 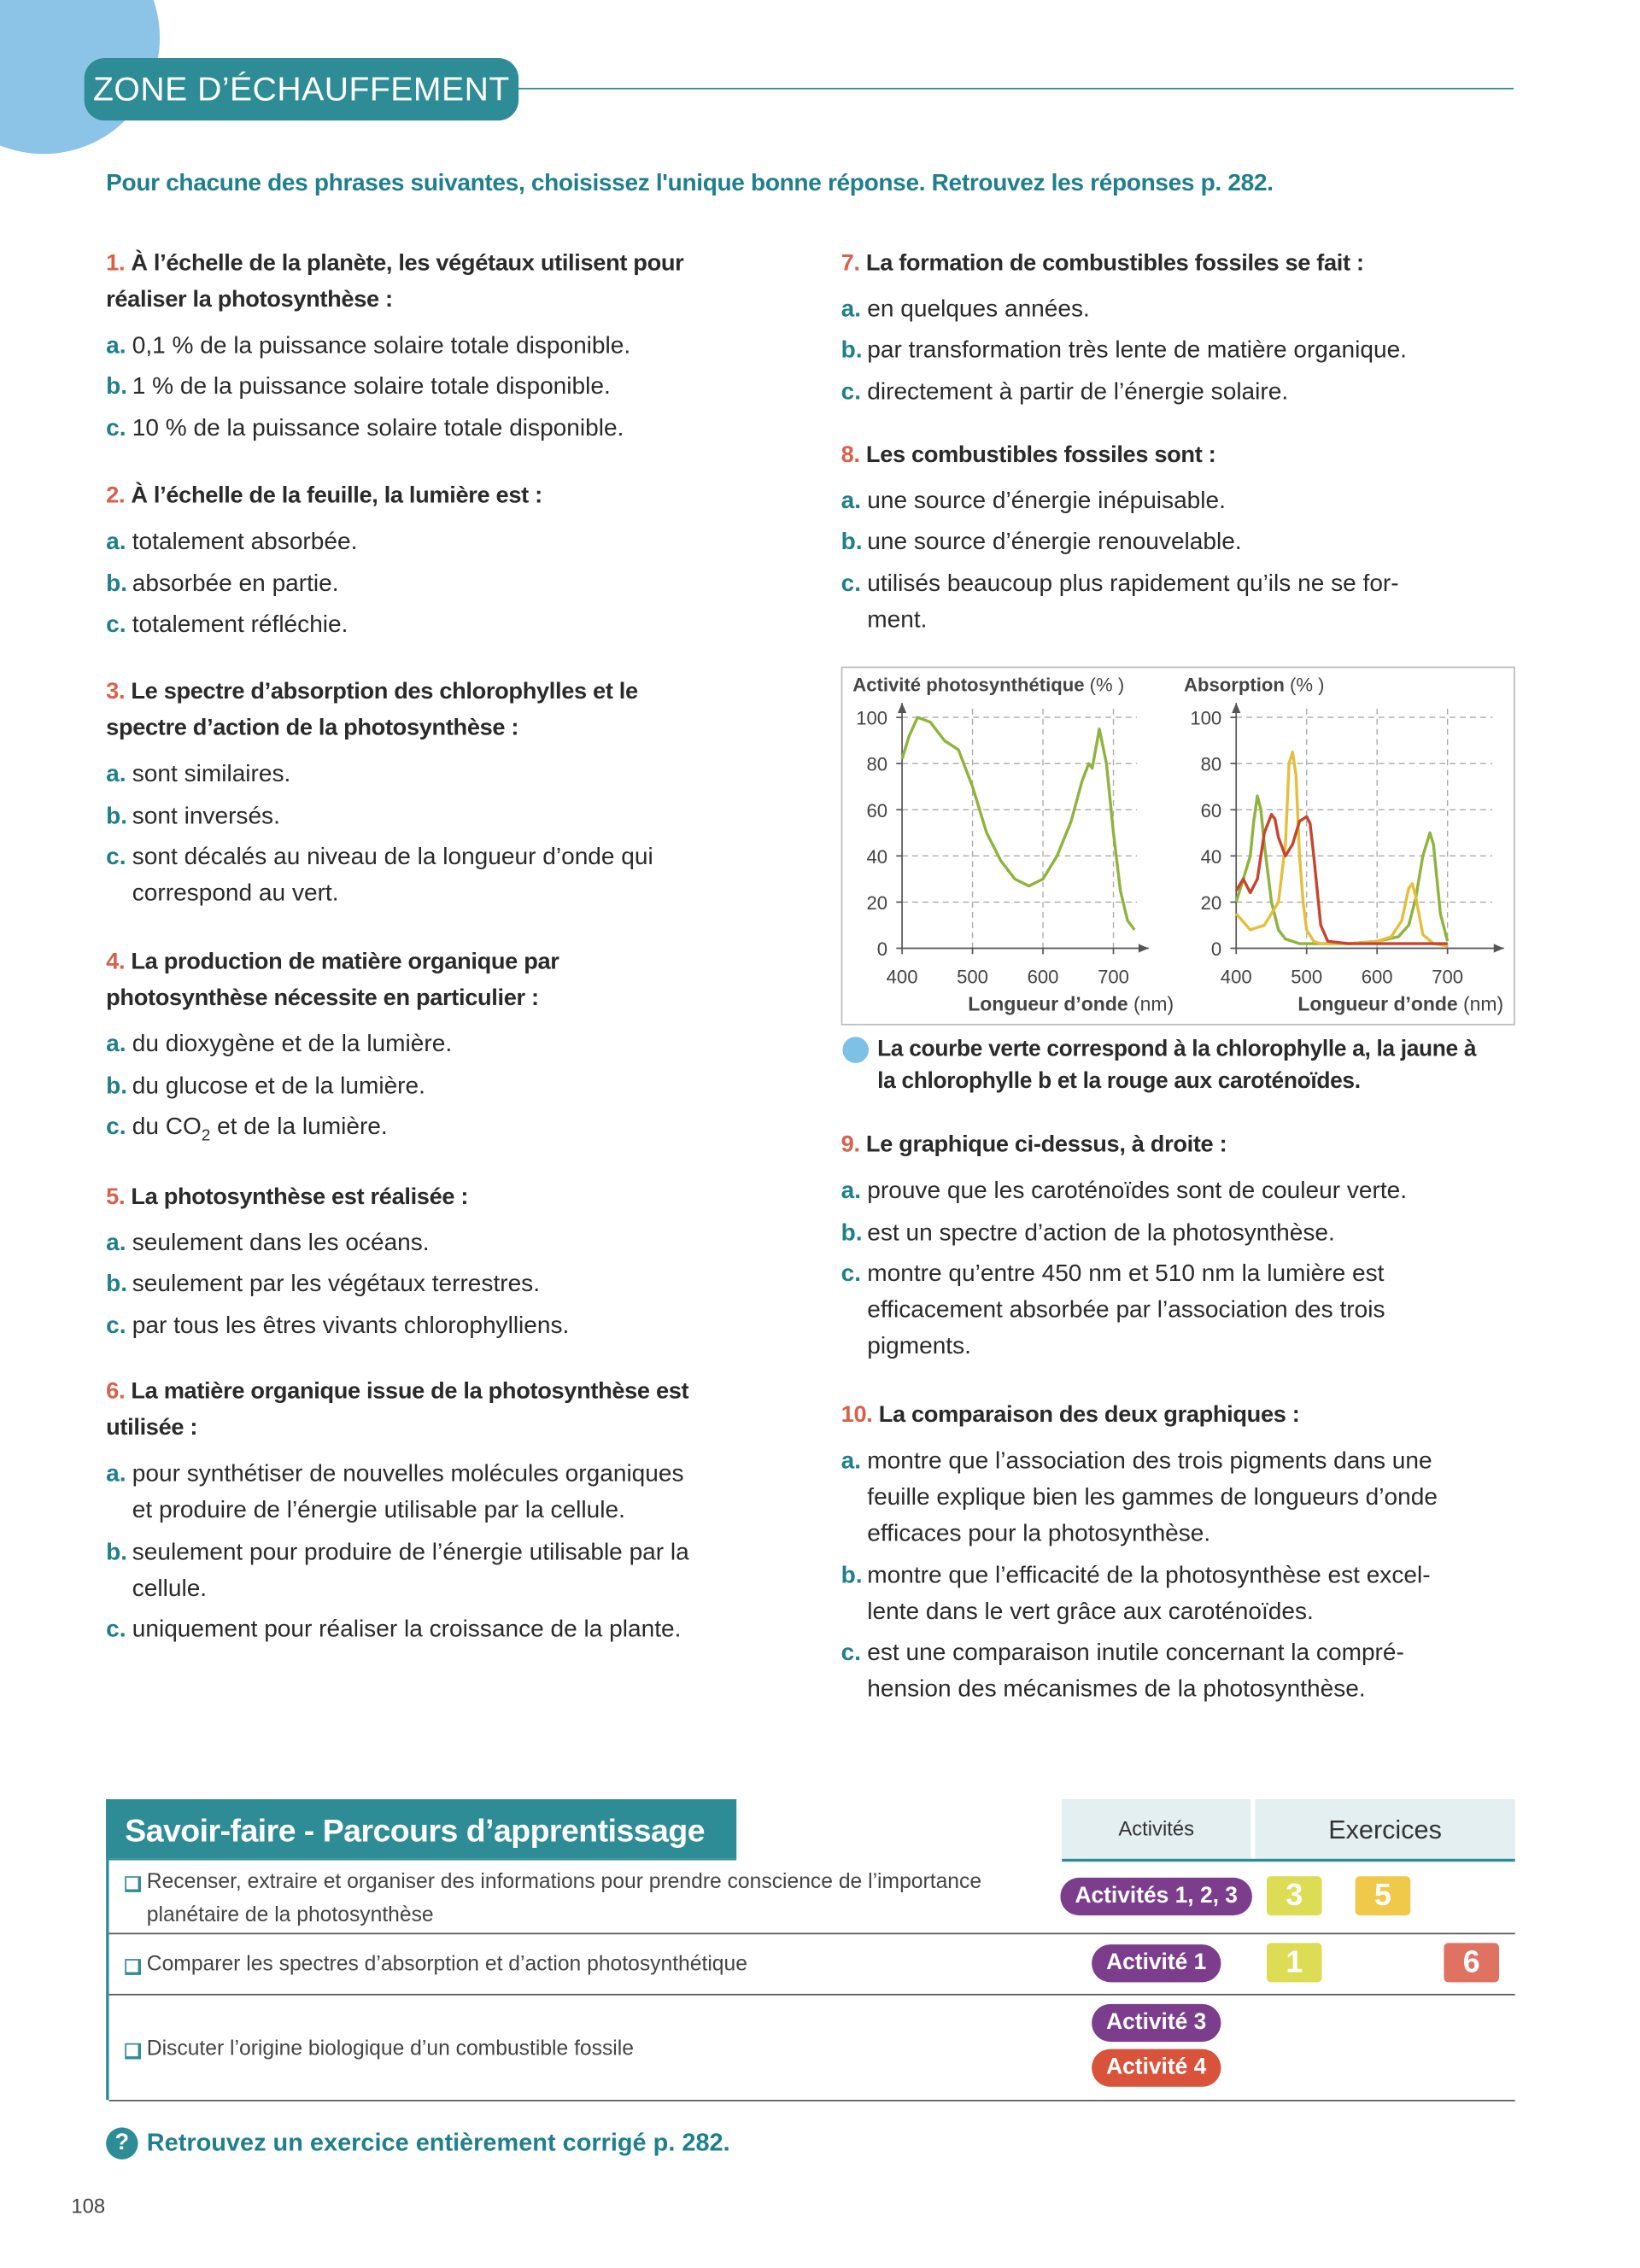 What do you see at coordinates (1143, 948) in the screenshot?
I see `x-axis-arrow` at bounding box center [1143, 948].